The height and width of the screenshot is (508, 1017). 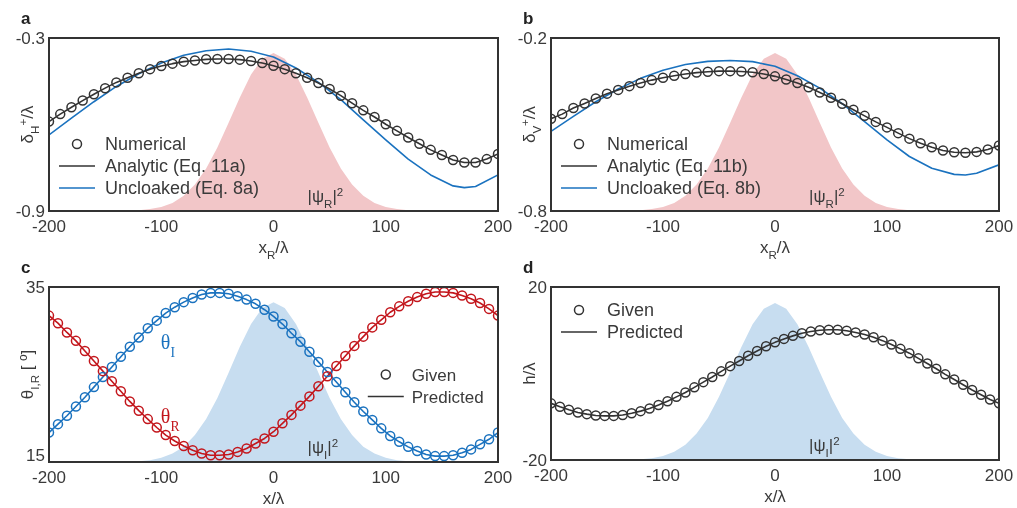 What do you see at coordinates (537, 287) in the screenshot?
I see `y-tick-label: 20` at bounding box center [537, 287].